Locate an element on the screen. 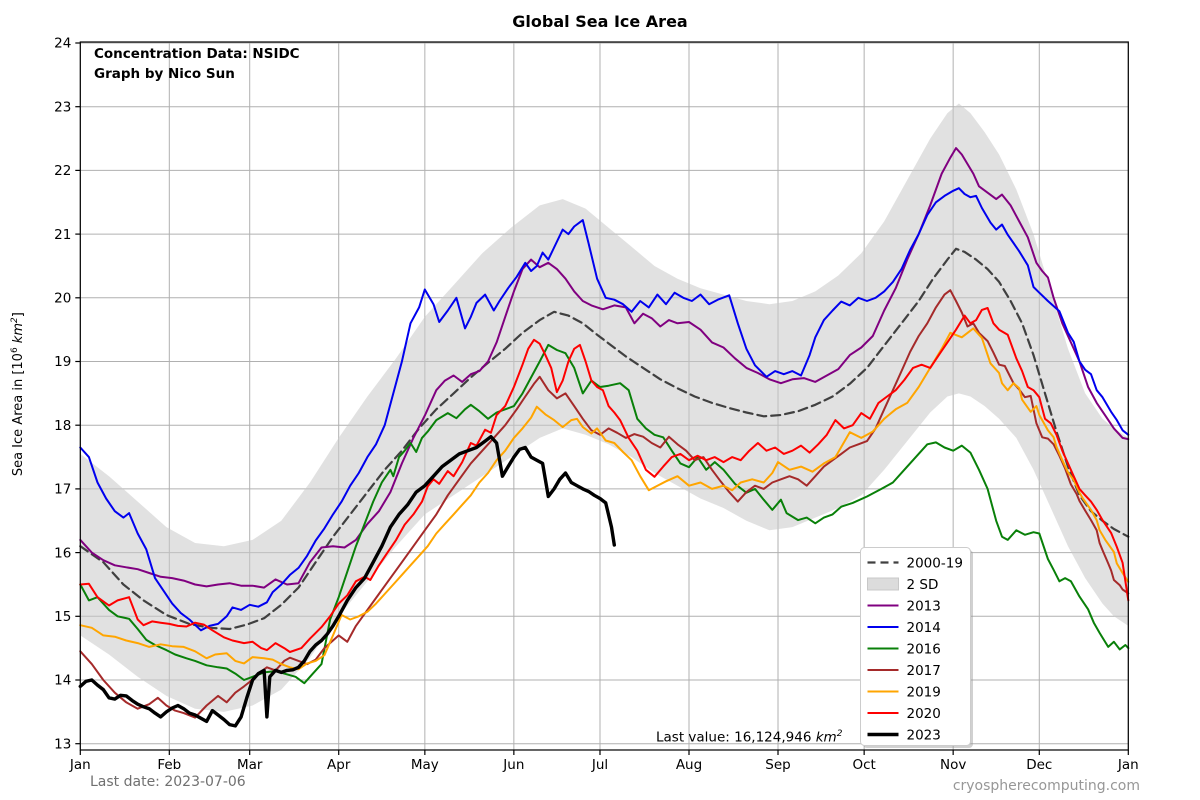 This screenshot has width=1200, height=800. legend-item-2023: 2023 is located at coordinates (904, 735).